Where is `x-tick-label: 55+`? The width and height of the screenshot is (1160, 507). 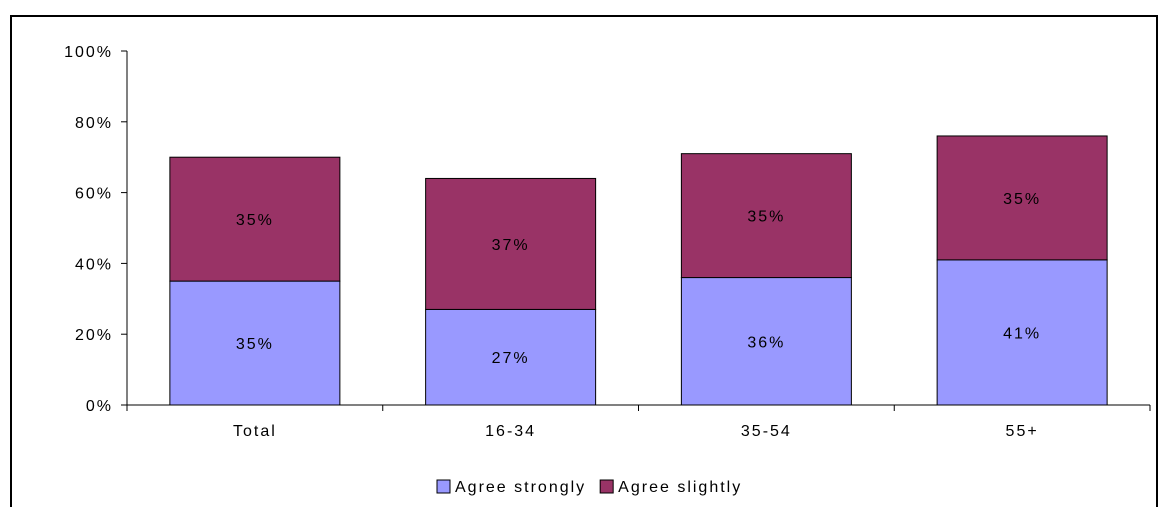 x-tick-label: 55+ is located at coordinates (1022, 431).